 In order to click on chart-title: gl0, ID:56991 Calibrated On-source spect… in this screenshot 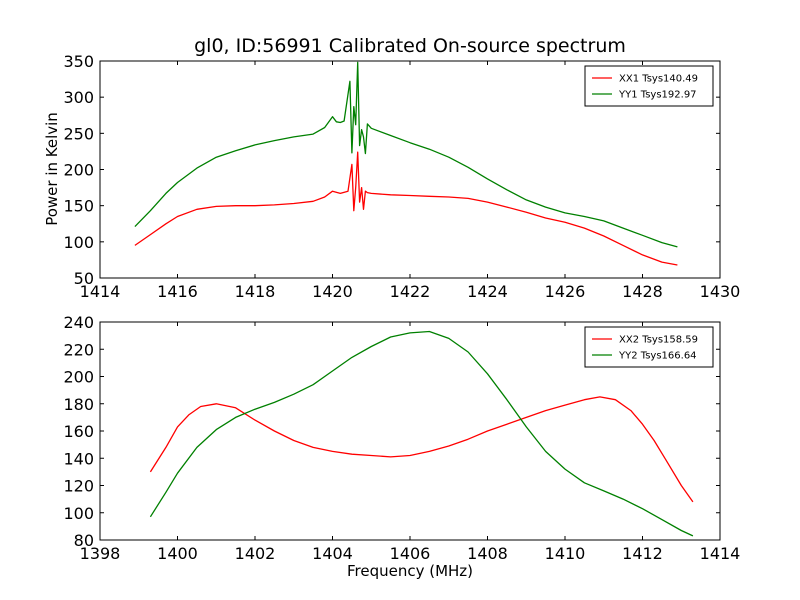, I will do `click(410, 46)`.